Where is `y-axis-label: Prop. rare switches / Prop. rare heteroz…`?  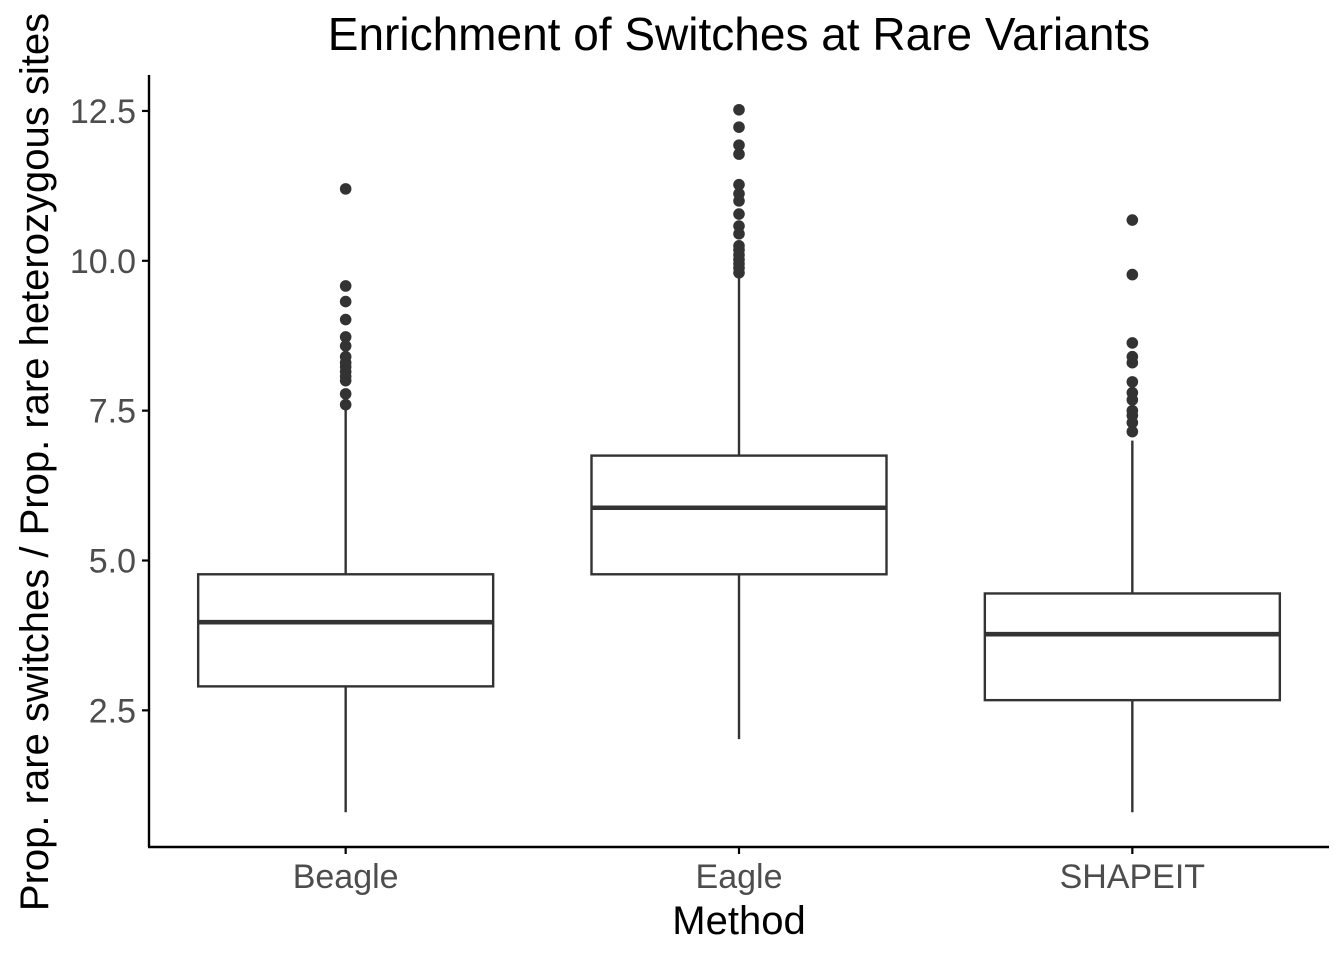 y-axis-label: Prop. rare switches / Prop. rare heteroz… is located at coordinates (35, 462).